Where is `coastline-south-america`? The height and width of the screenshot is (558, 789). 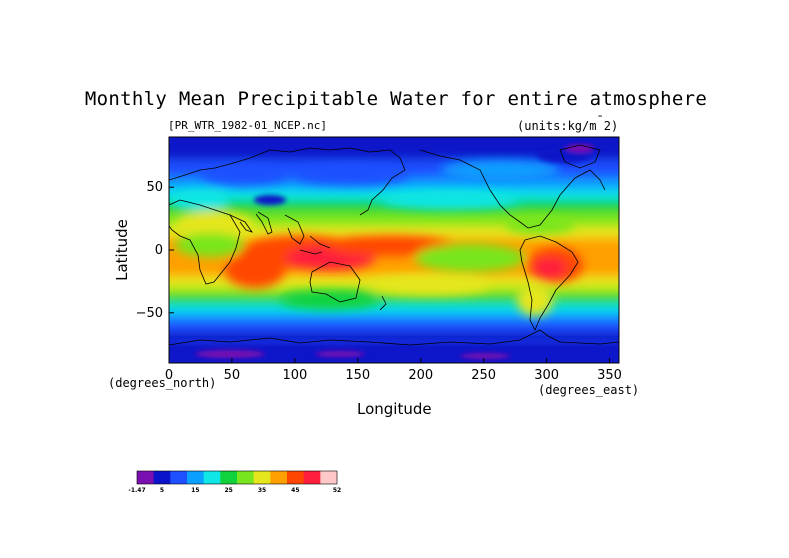 coastline-south-america is located at coordinates (549, 283).